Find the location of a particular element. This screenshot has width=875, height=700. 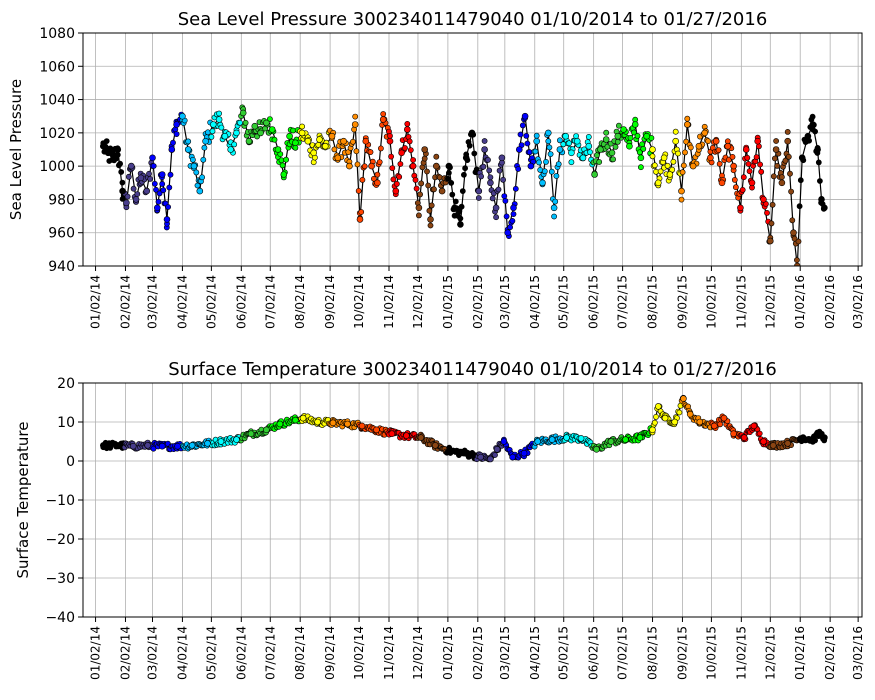

x-tick-label: 01/02/16 is located at coordinates (800, 302).